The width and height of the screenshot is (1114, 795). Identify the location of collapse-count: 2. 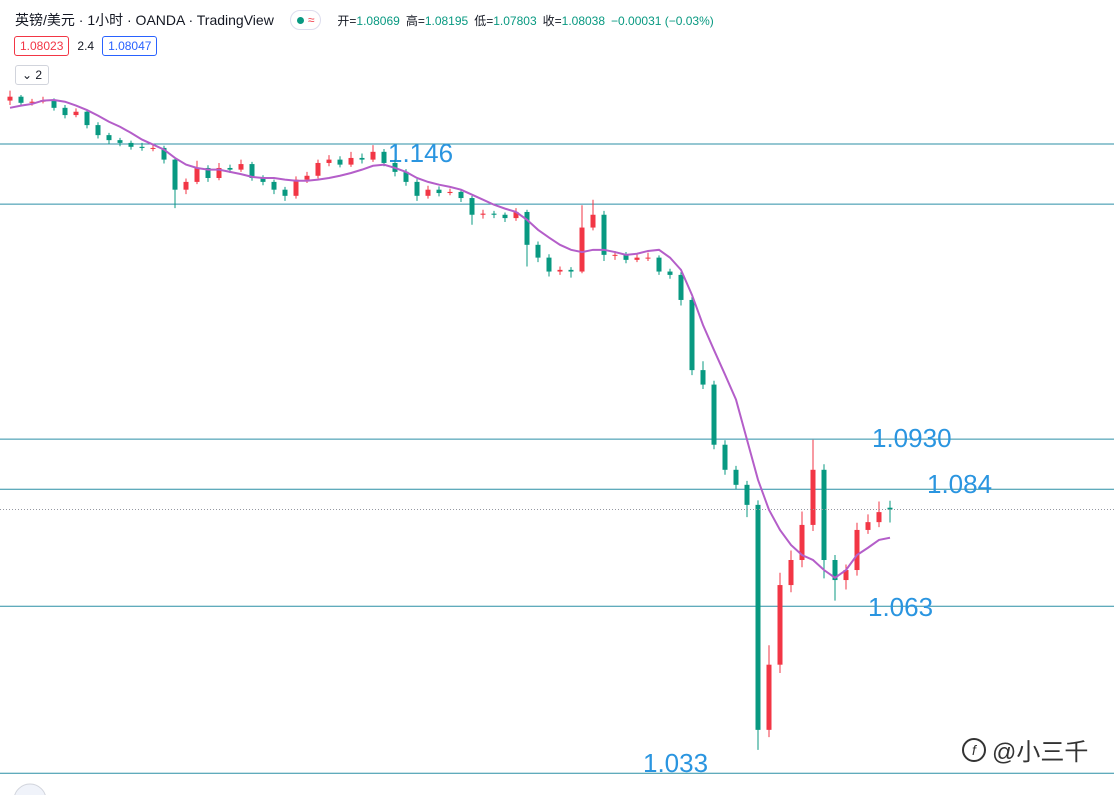
(39, 75).